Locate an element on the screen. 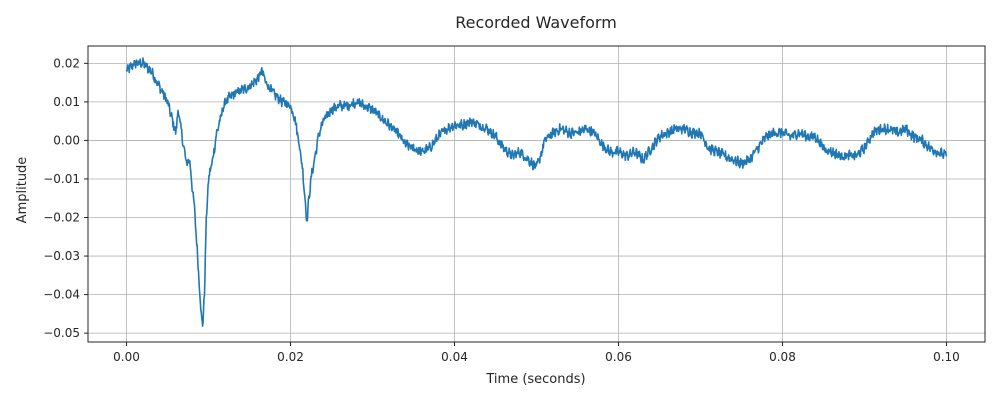 The image size is (1000, 400). y-tick-label: −0.02 is located at coordinates (61, 218).